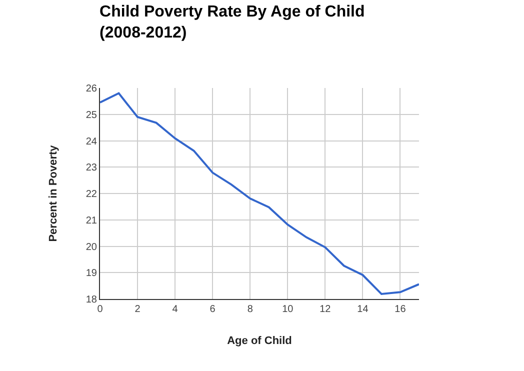 This screenshot has height=371, width=524. Describe the element at coordinates (259, 341) in the screenshot. I see `x-axis-title: Age of Child` at that location.